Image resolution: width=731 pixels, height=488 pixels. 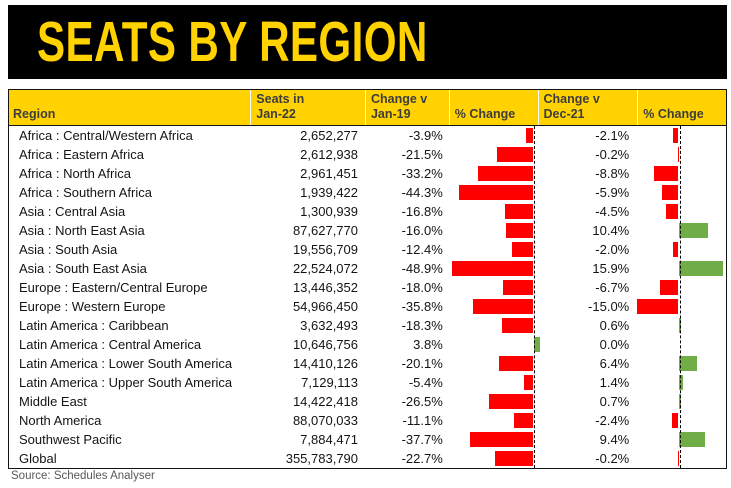 I want to click on page-title: SEATS BY REGION, so click(x=232, y=41).